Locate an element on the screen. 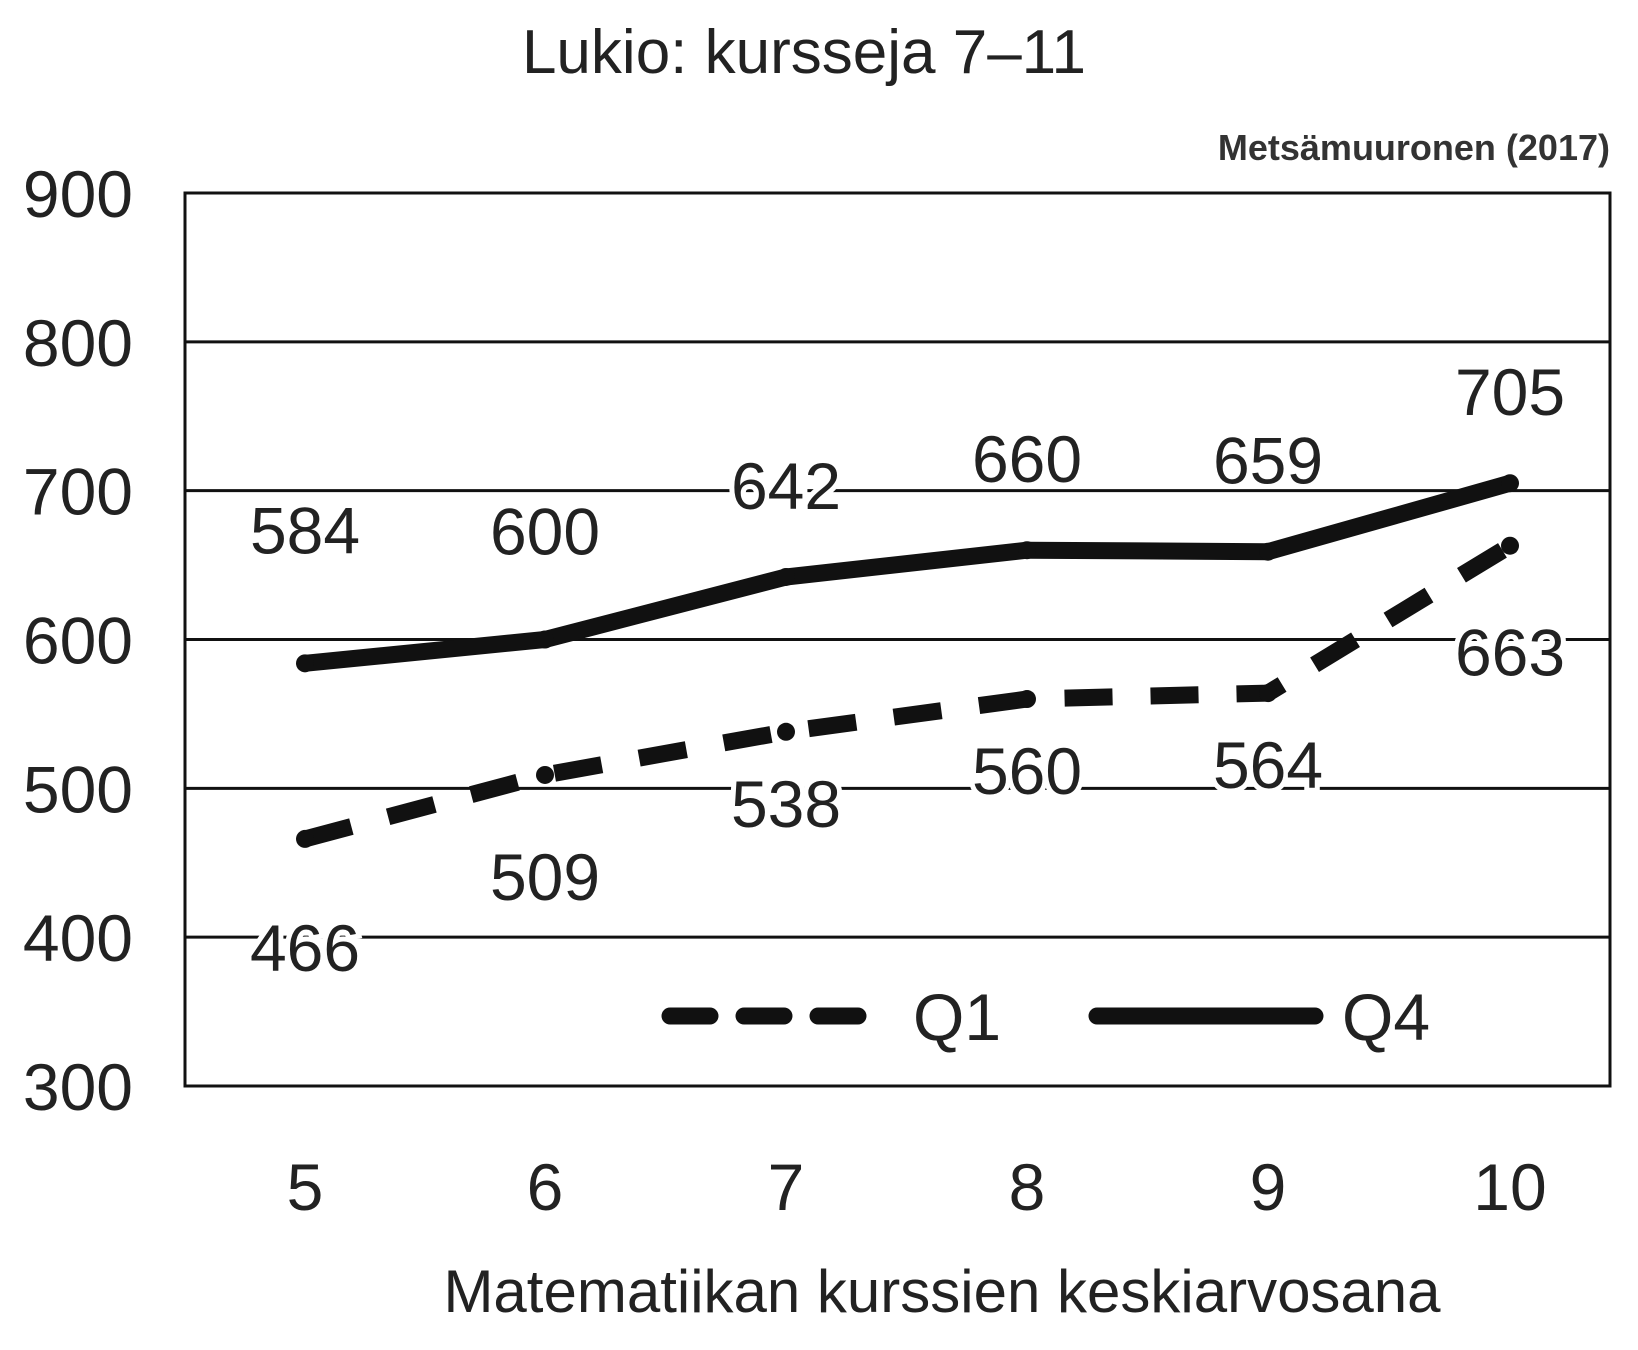 This screenshot has height=1350, width=1638. x-tick-label: 5 is located at coordinates (305, 1187).